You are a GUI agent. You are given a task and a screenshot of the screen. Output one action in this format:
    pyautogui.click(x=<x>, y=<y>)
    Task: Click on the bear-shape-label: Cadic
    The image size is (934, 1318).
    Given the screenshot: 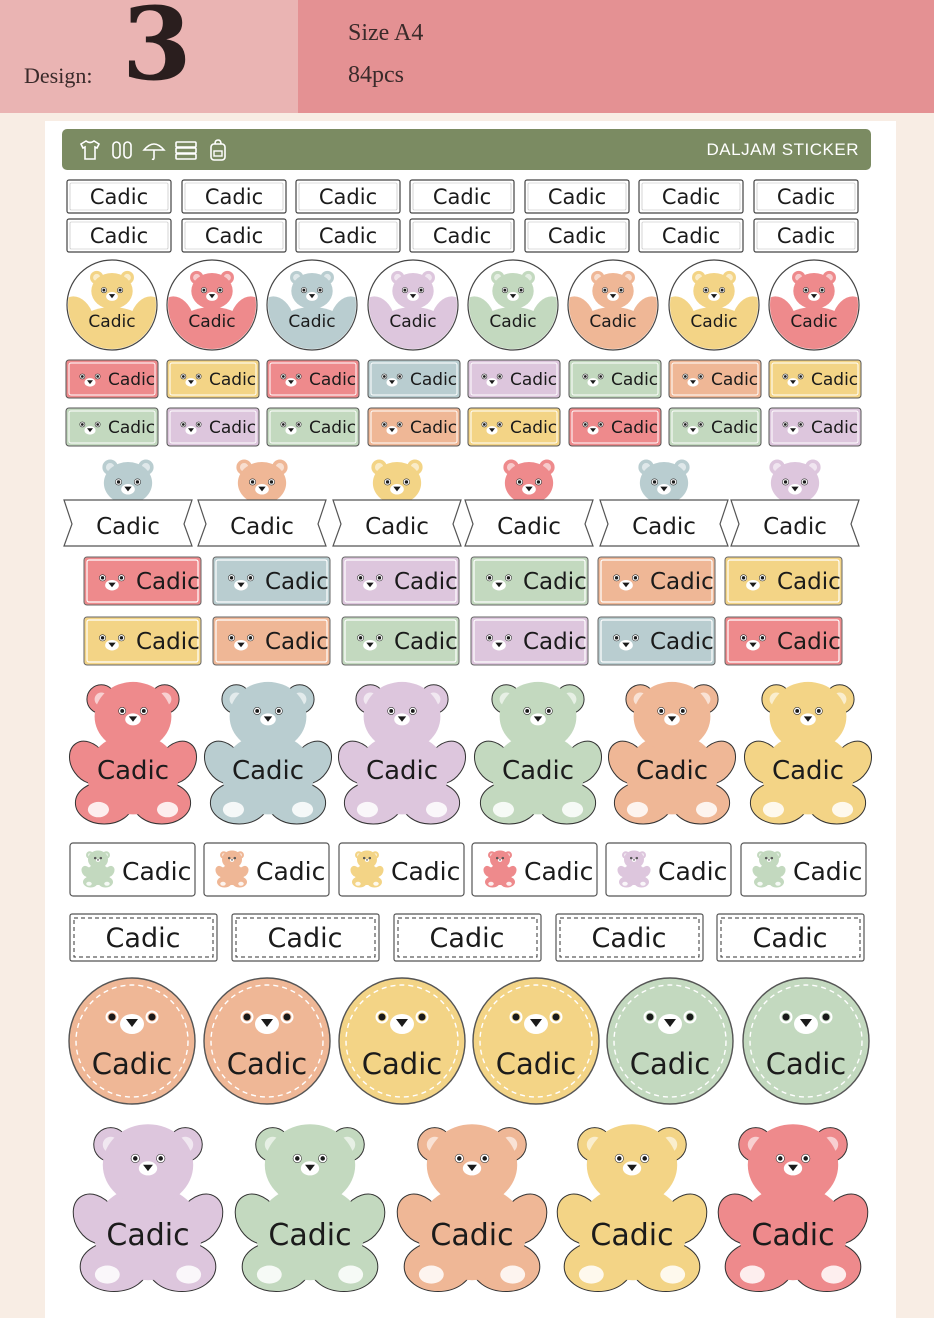 What is the action you would take?
    pyautogui.click(x=538, y=770)
    